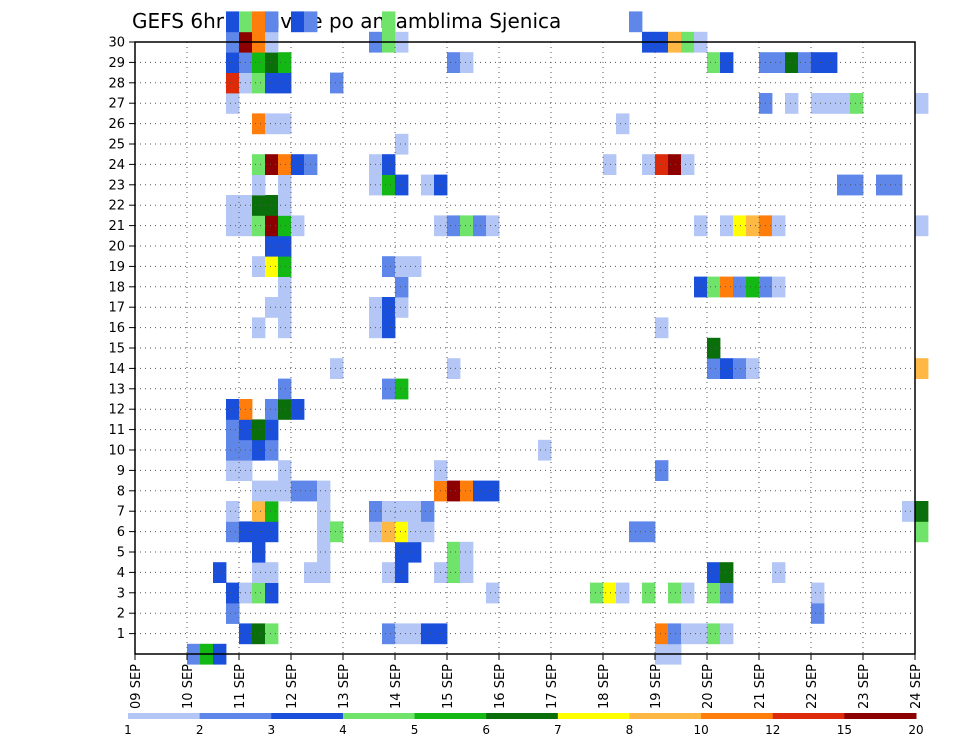 The image size is (960, 742). Describe the element at coordinates (343, 730) in the screenshot. I see `colorbar-label: 4` at that location.